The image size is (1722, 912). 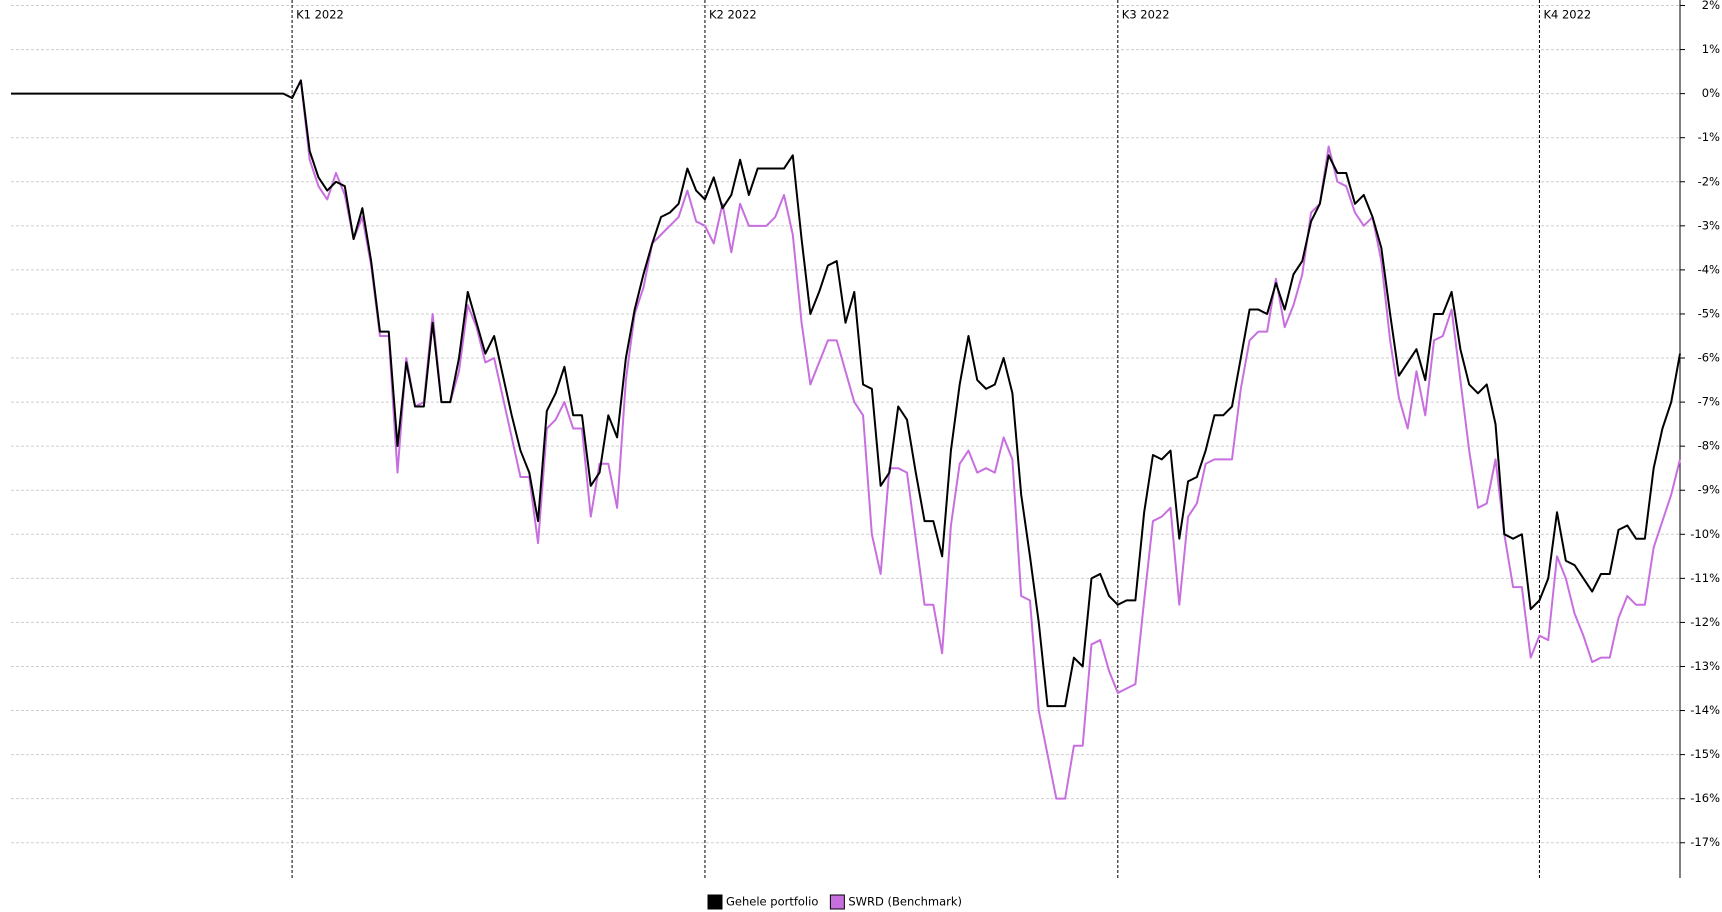 What do you see at coordinates (1711, 6) in the screenshot?
I see `y-tick-label: 2%` at bounding box center [1711, 6].